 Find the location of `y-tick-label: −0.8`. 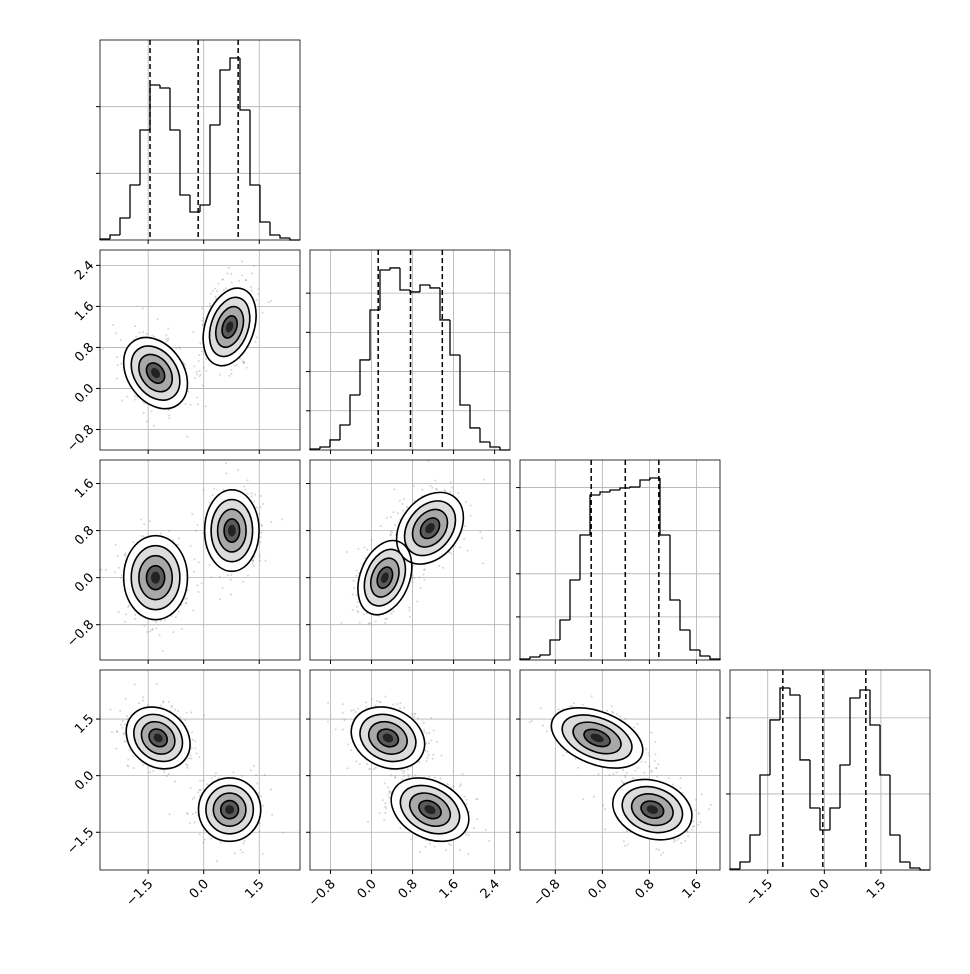

y-tick-label: −0.8 is located at coordinates (80, 438).